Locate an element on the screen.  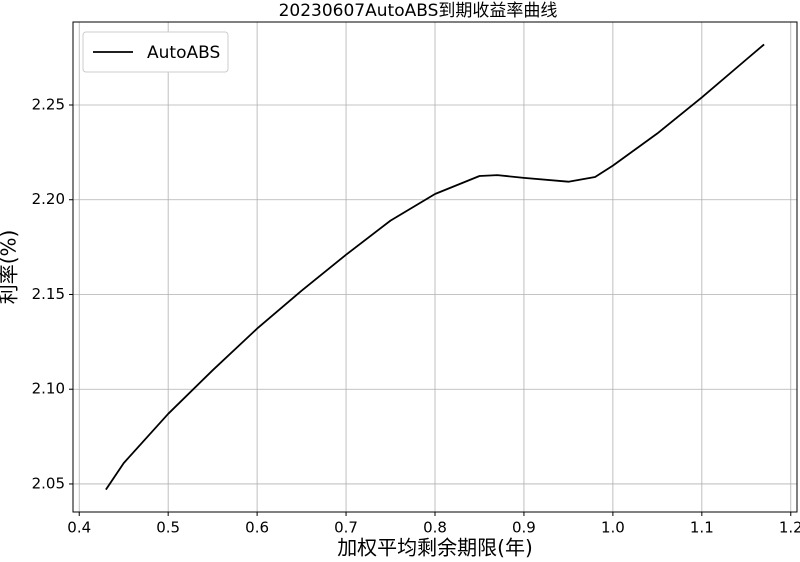
y-tick-label: 2.25 is located at coordinates (48, 104).